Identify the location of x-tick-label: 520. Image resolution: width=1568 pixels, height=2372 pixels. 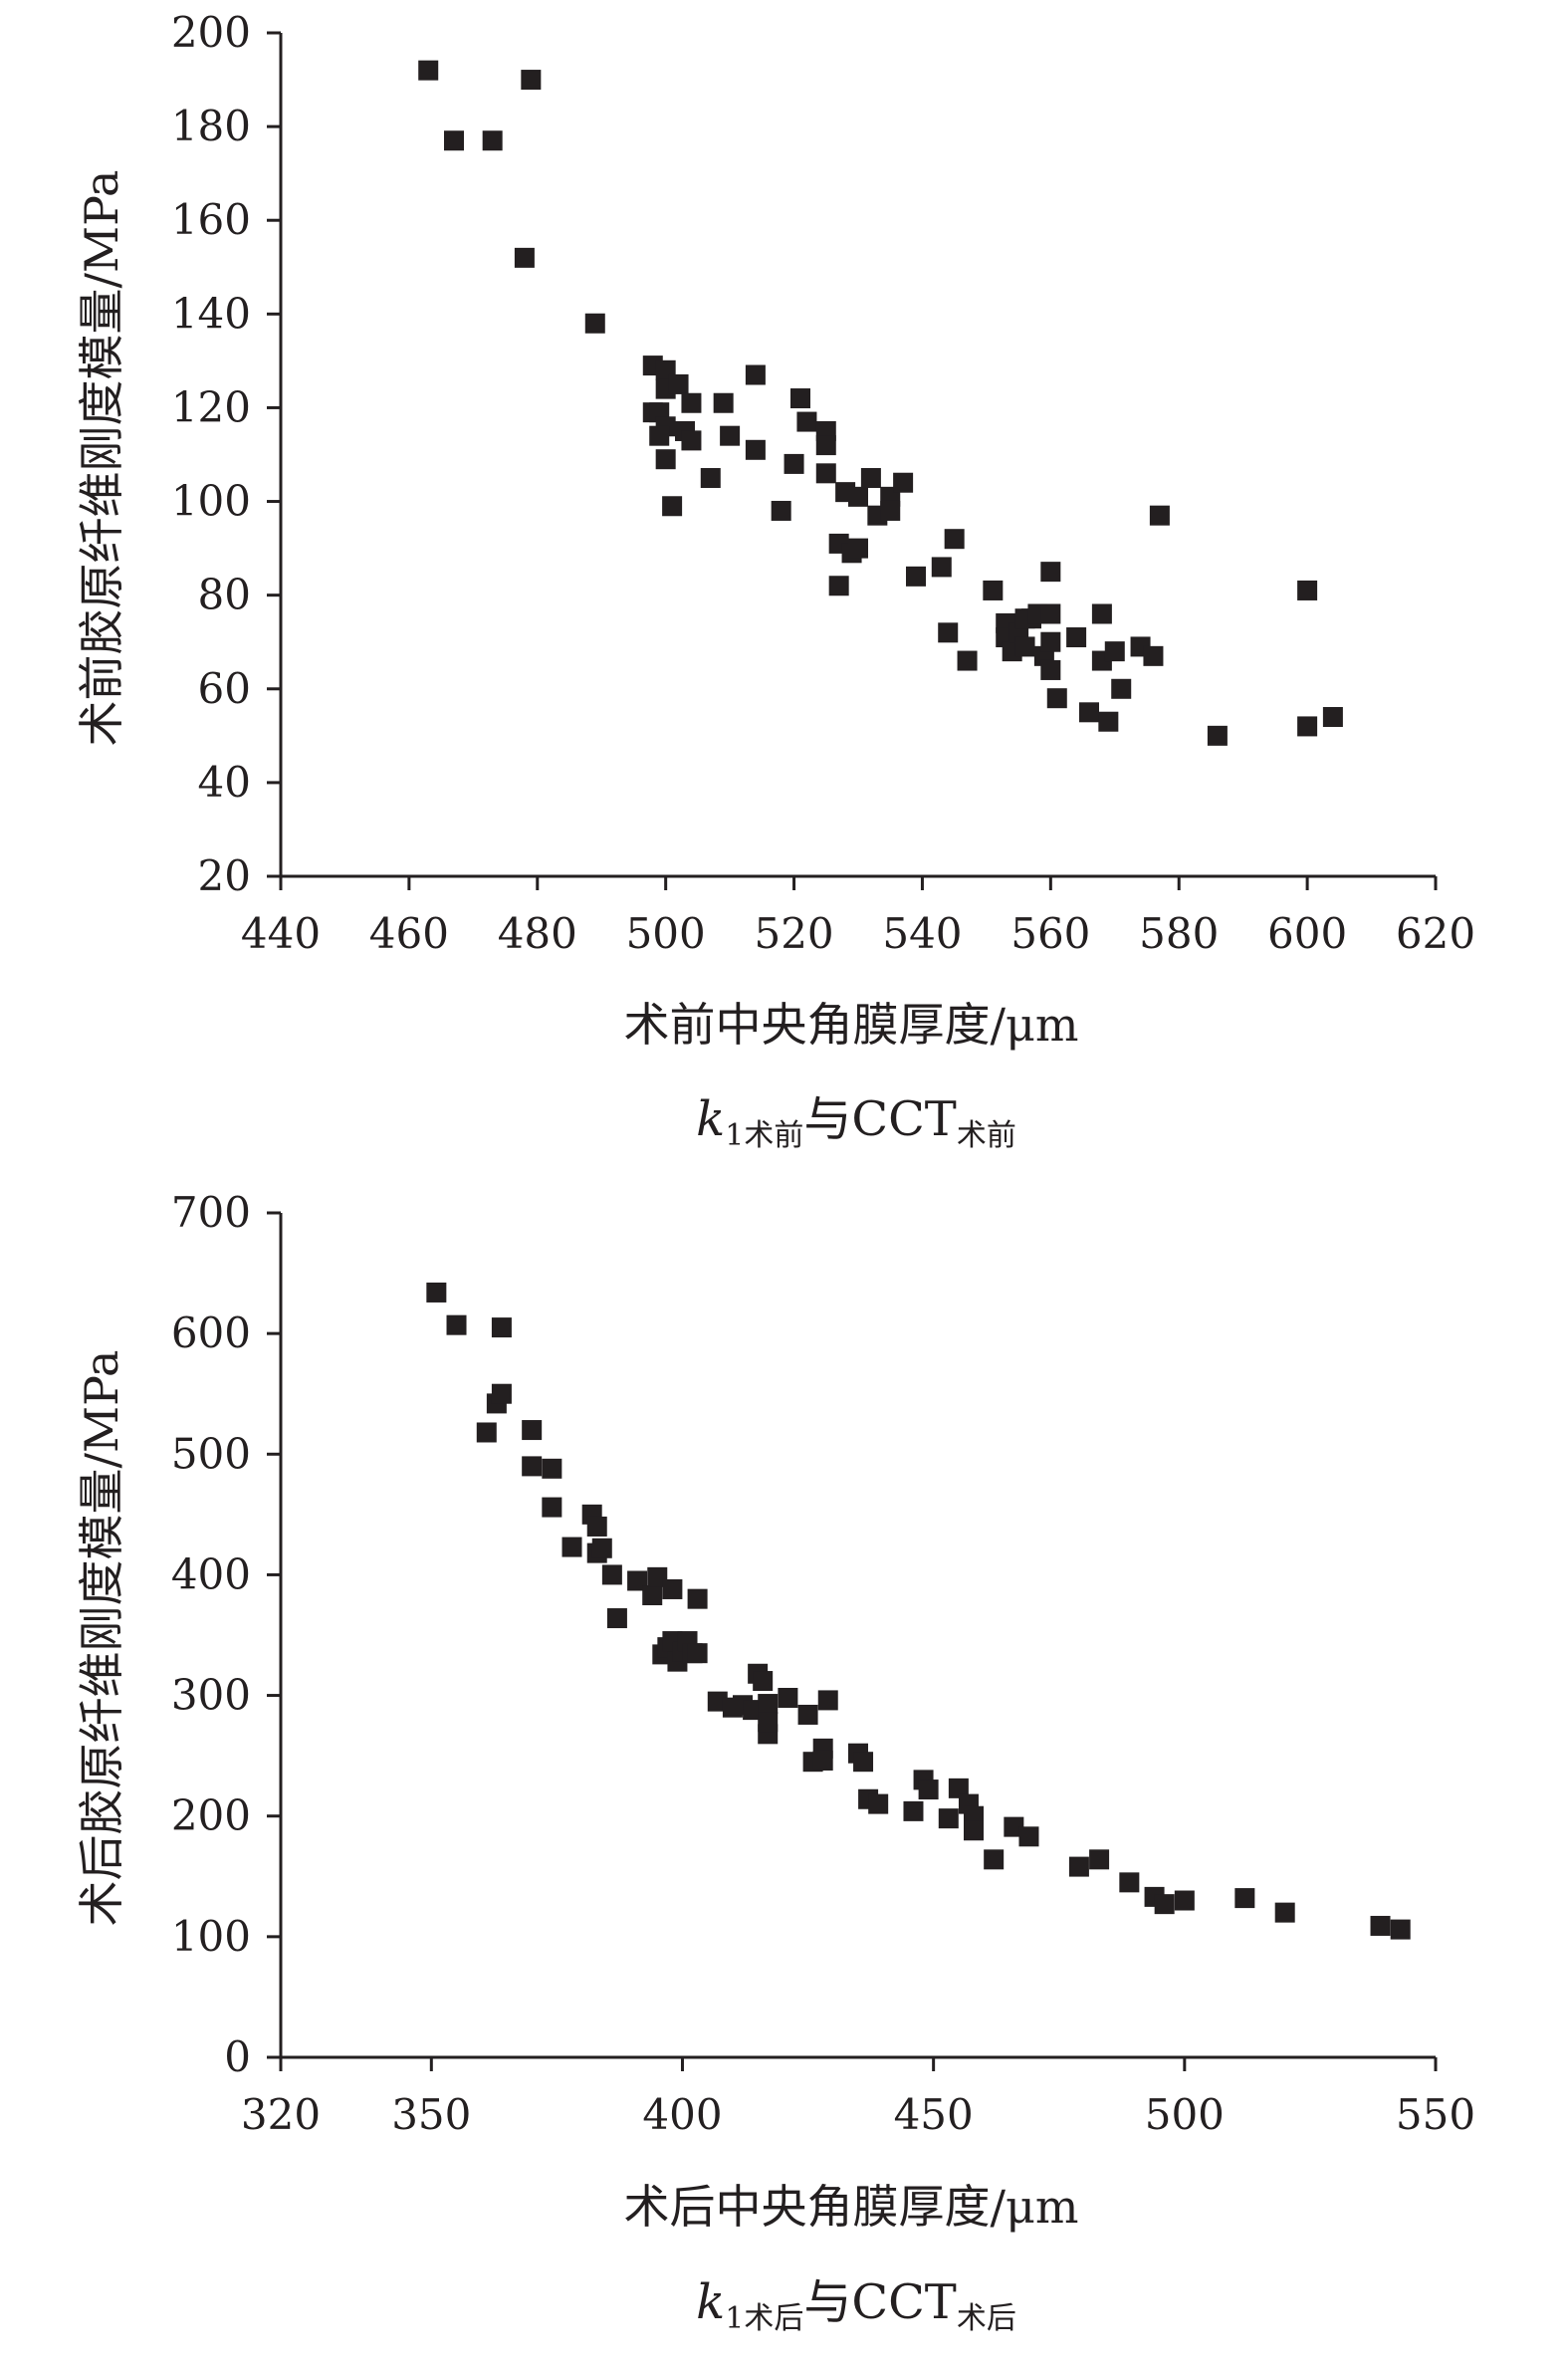
(793, 933).